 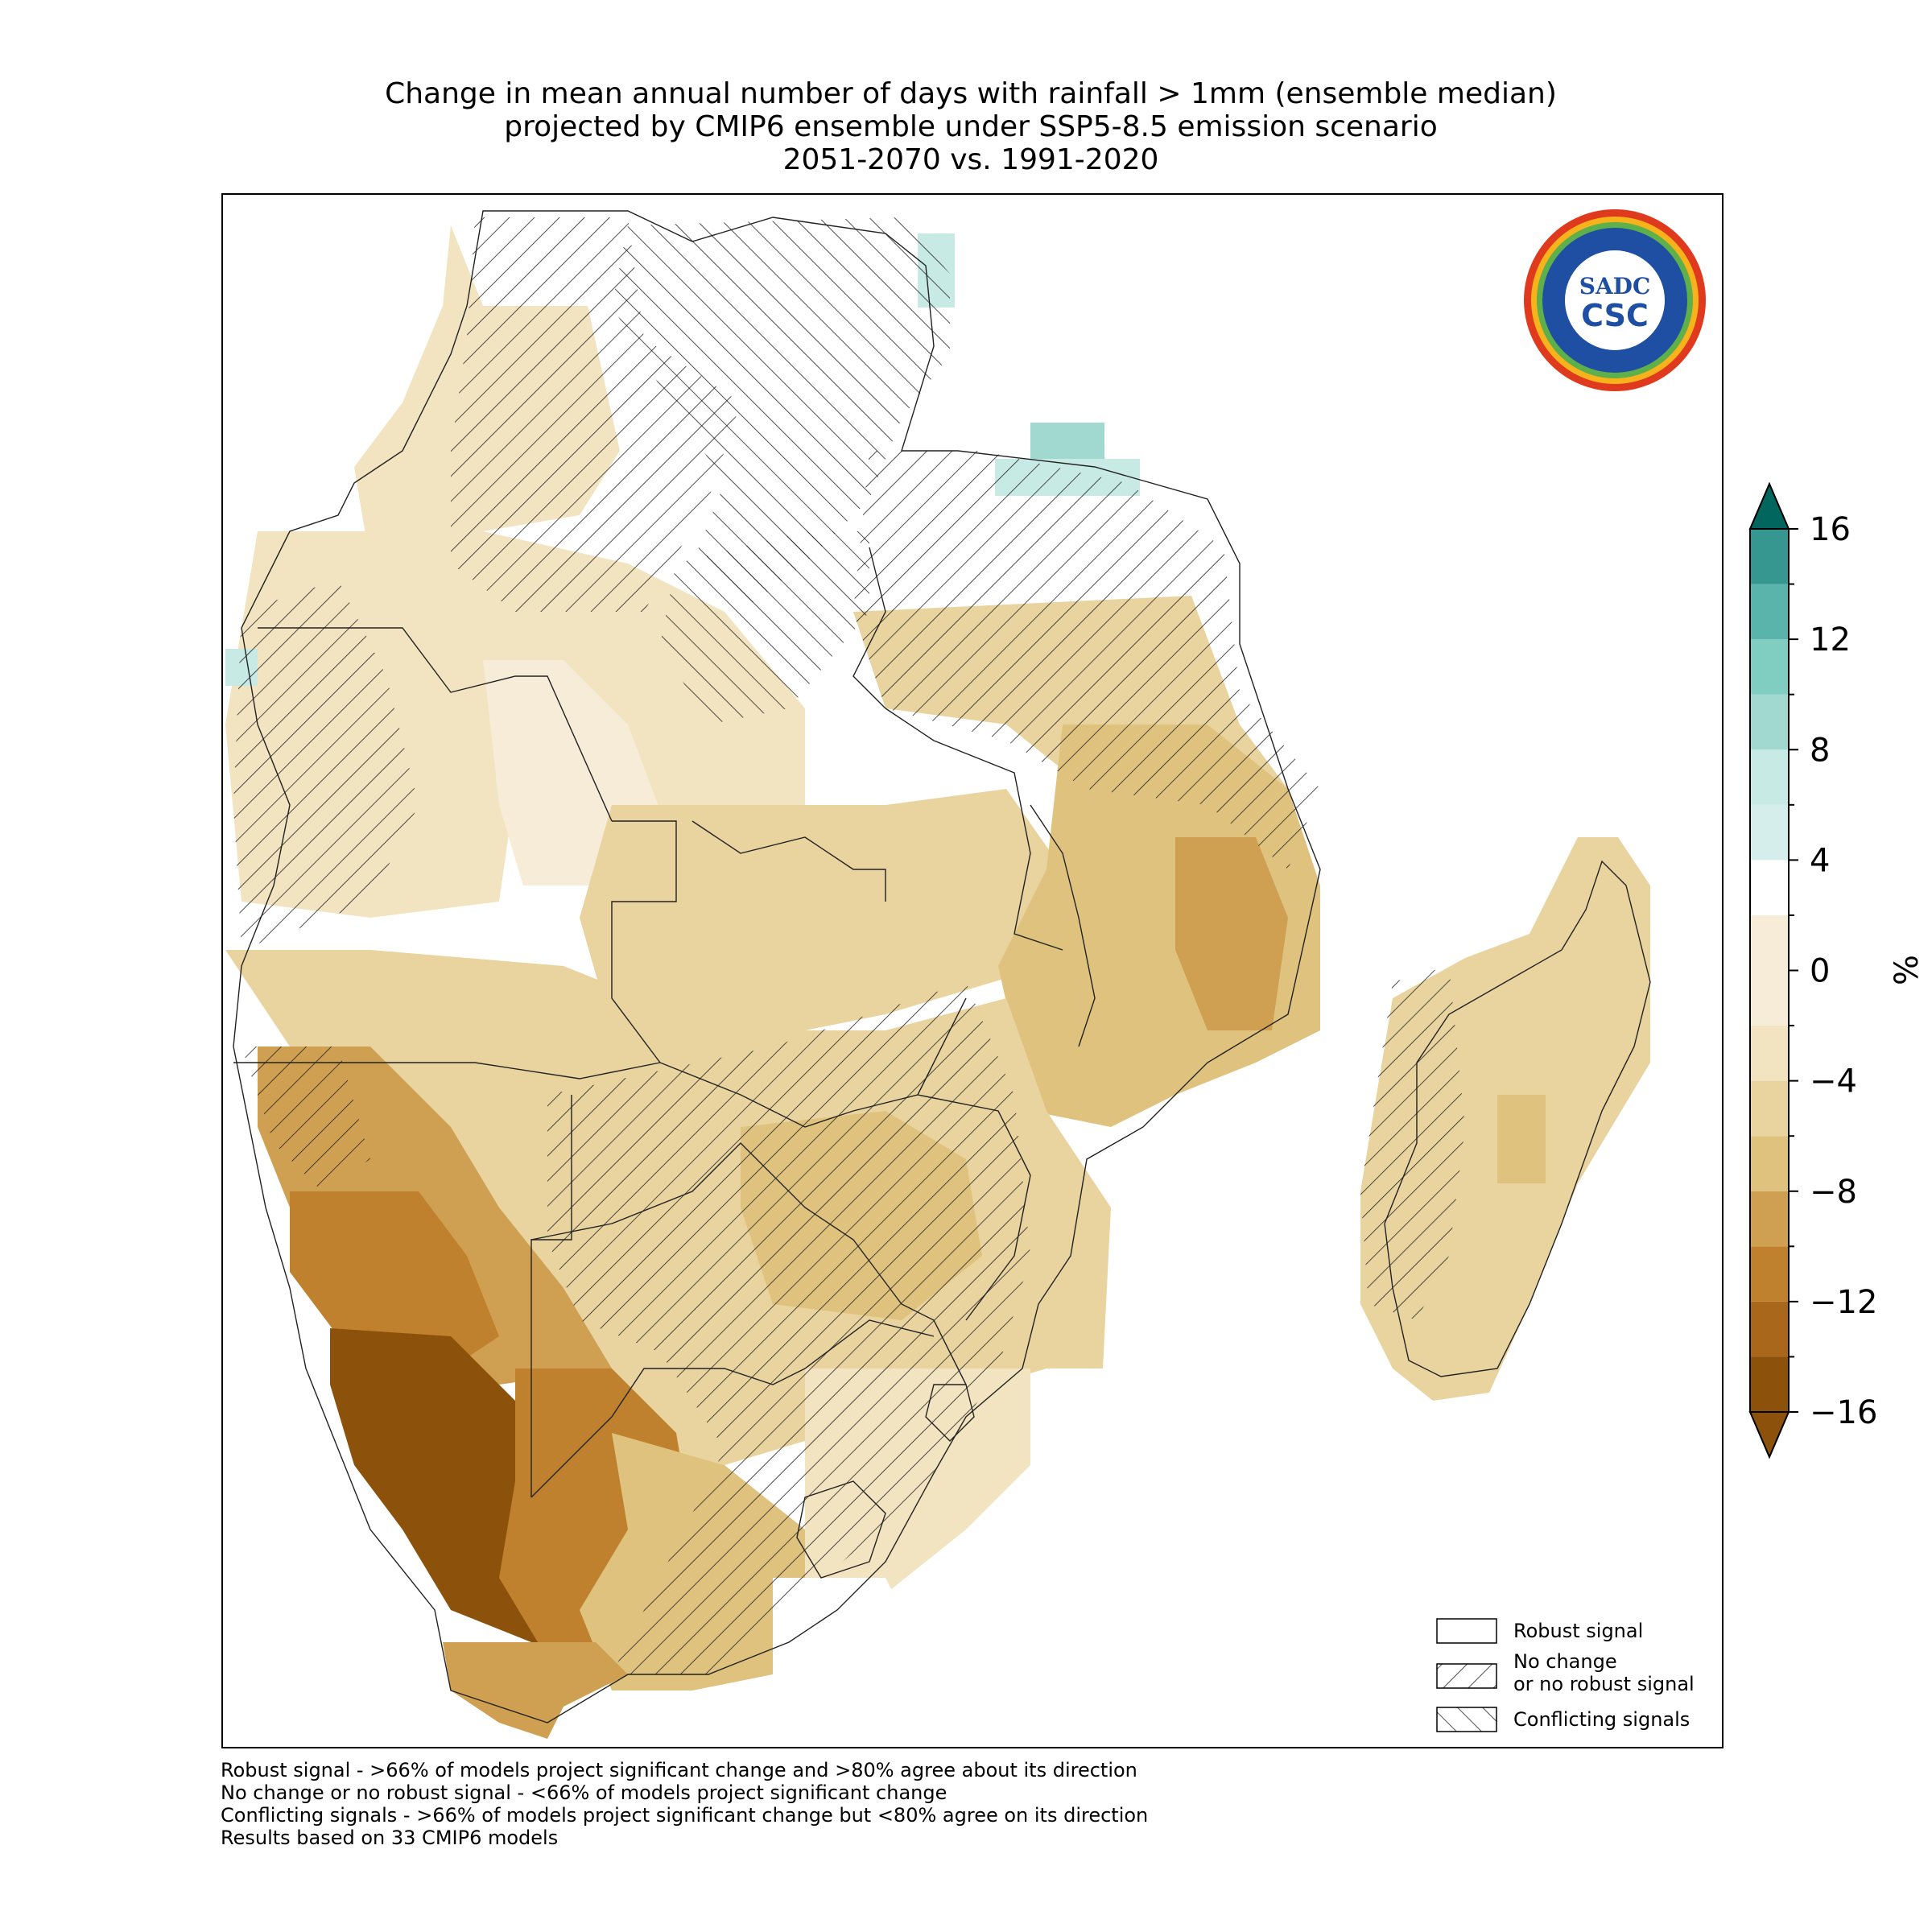 What do you see at coordinates (1412, 1143) in the screenshot?
I see `hatch-no-change-madagascar` at bounding box center [1412, 1143].